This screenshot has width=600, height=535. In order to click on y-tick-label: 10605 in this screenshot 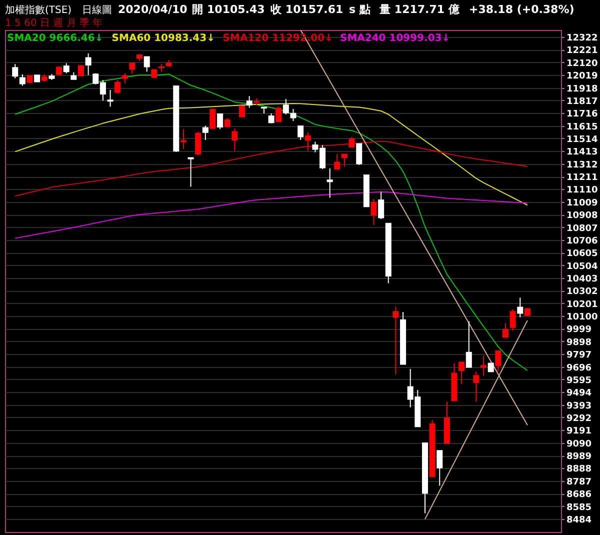, I will do `click(582, 254)`.